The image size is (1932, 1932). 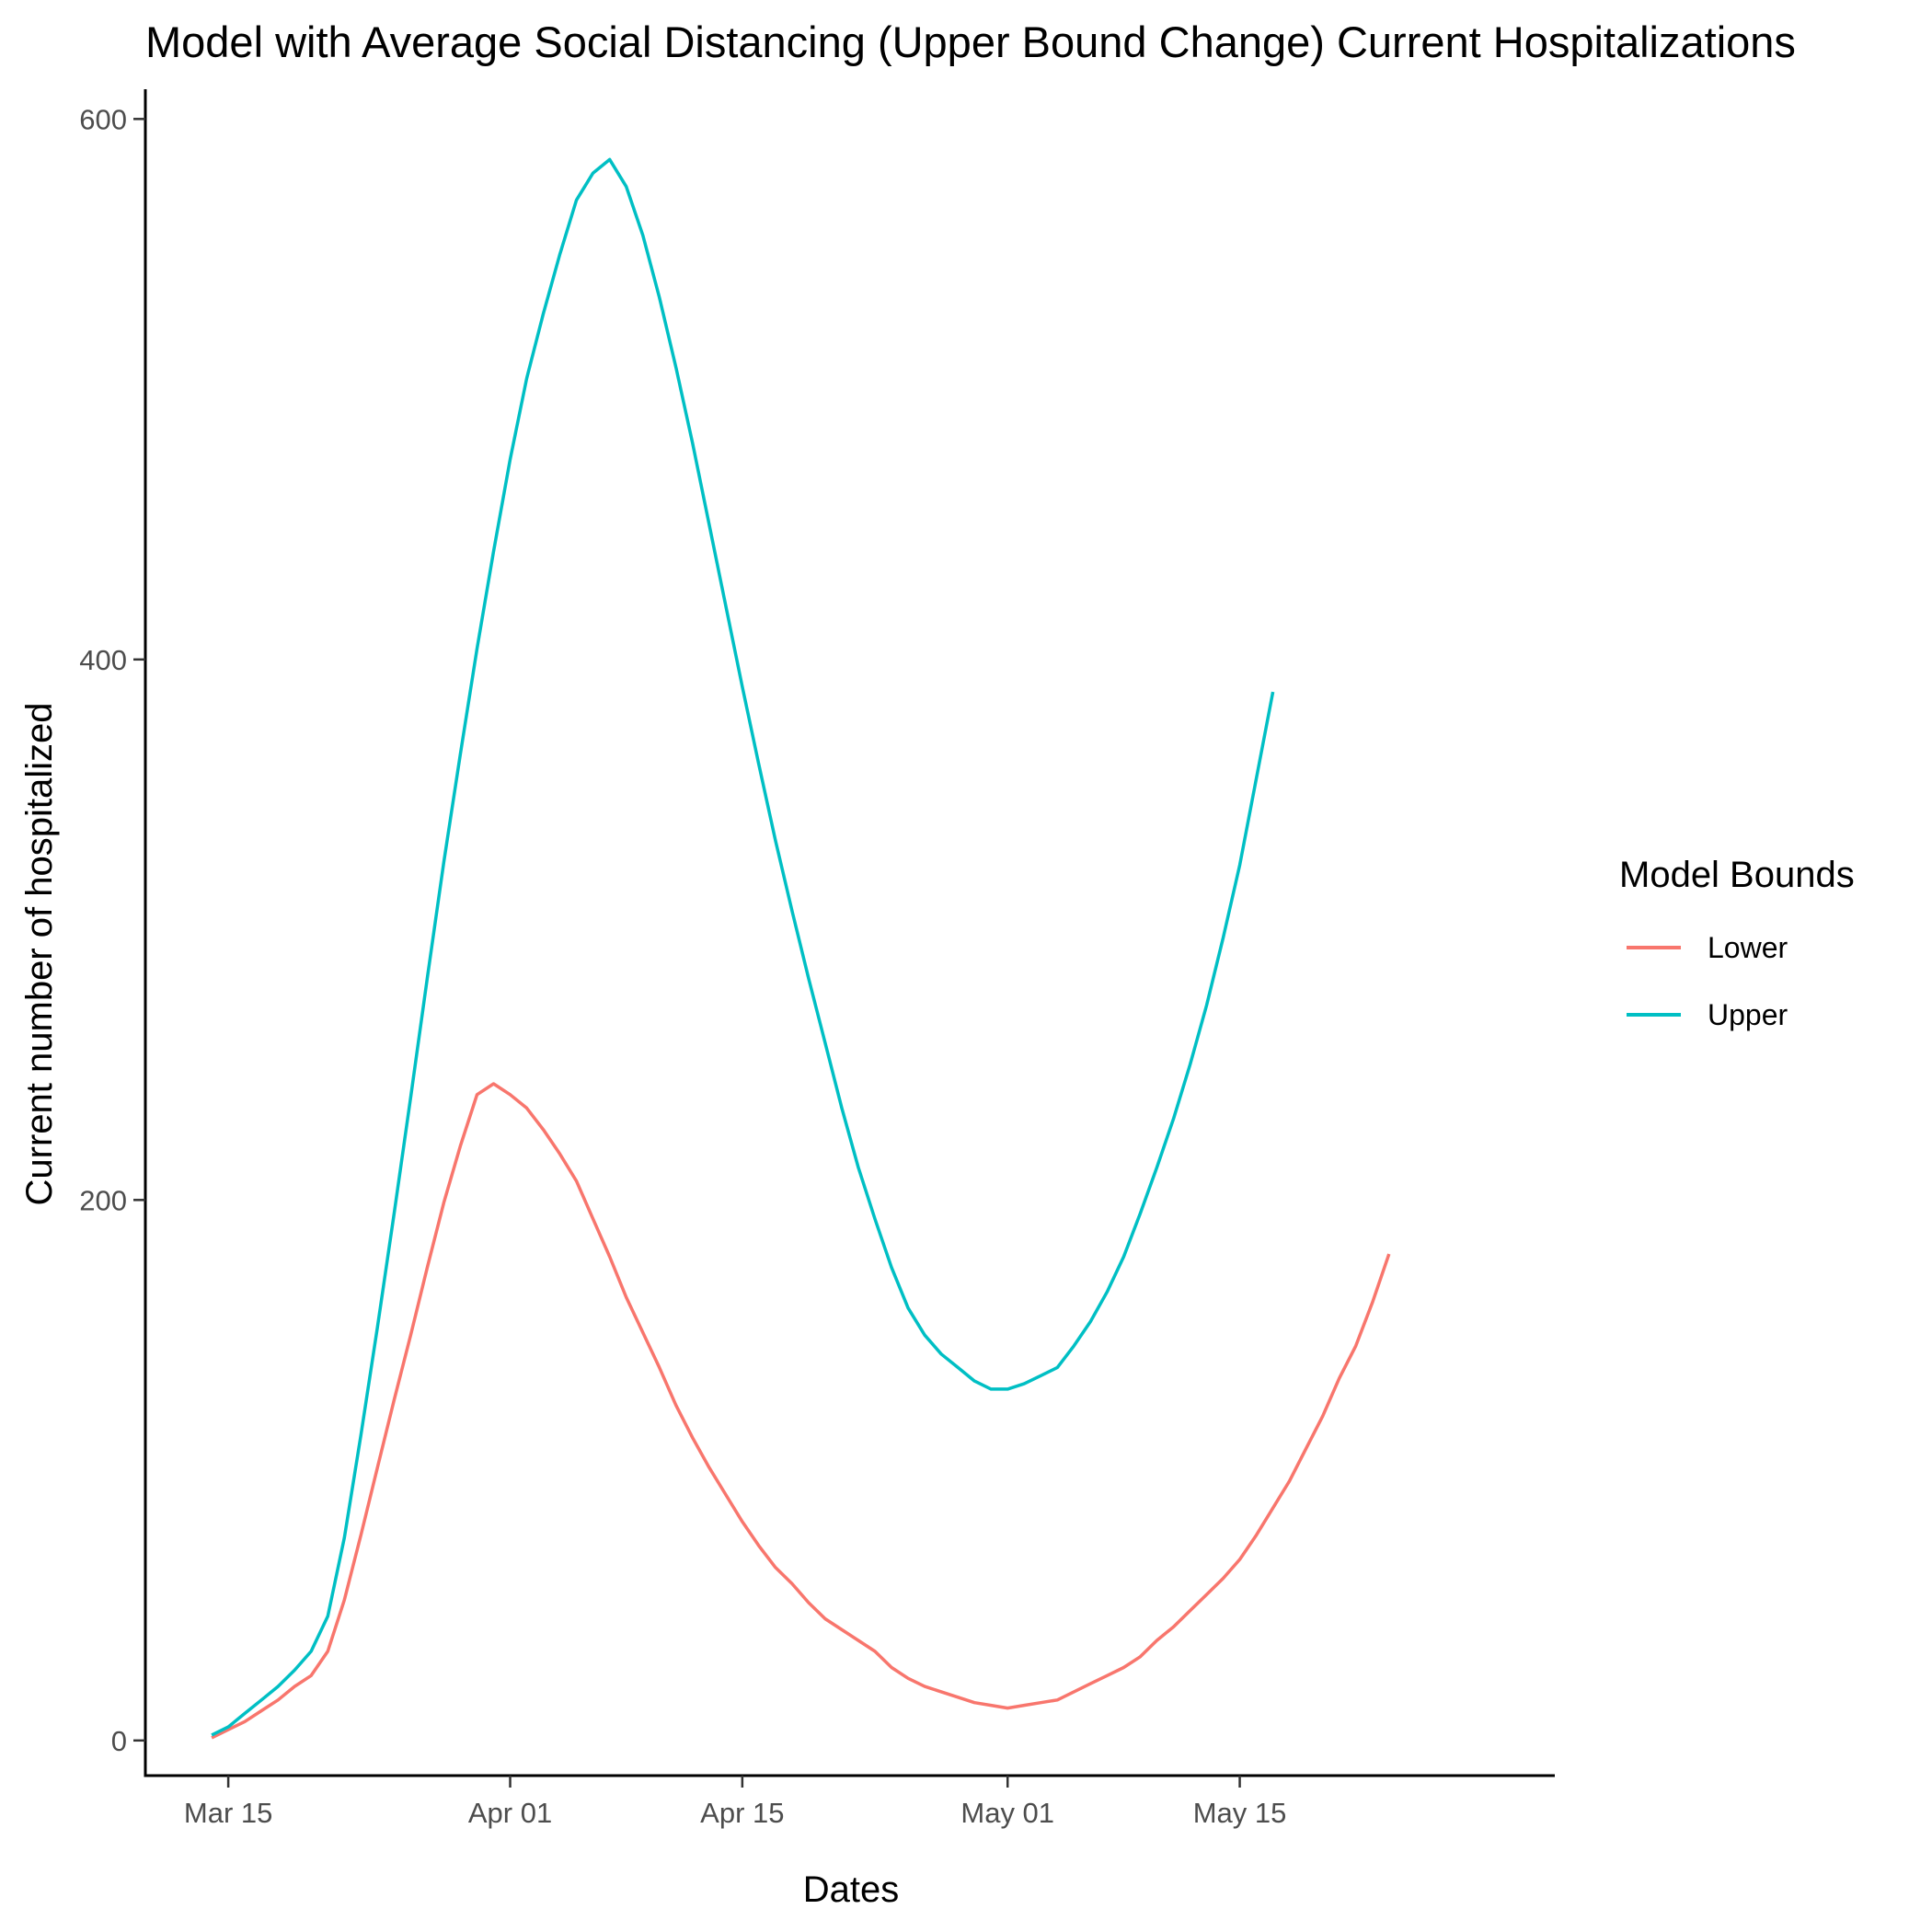 What do you see at coordinates (103, 119) in the screenshot?
I see `y-tick-label: 600` at bounding box center [103, 119].